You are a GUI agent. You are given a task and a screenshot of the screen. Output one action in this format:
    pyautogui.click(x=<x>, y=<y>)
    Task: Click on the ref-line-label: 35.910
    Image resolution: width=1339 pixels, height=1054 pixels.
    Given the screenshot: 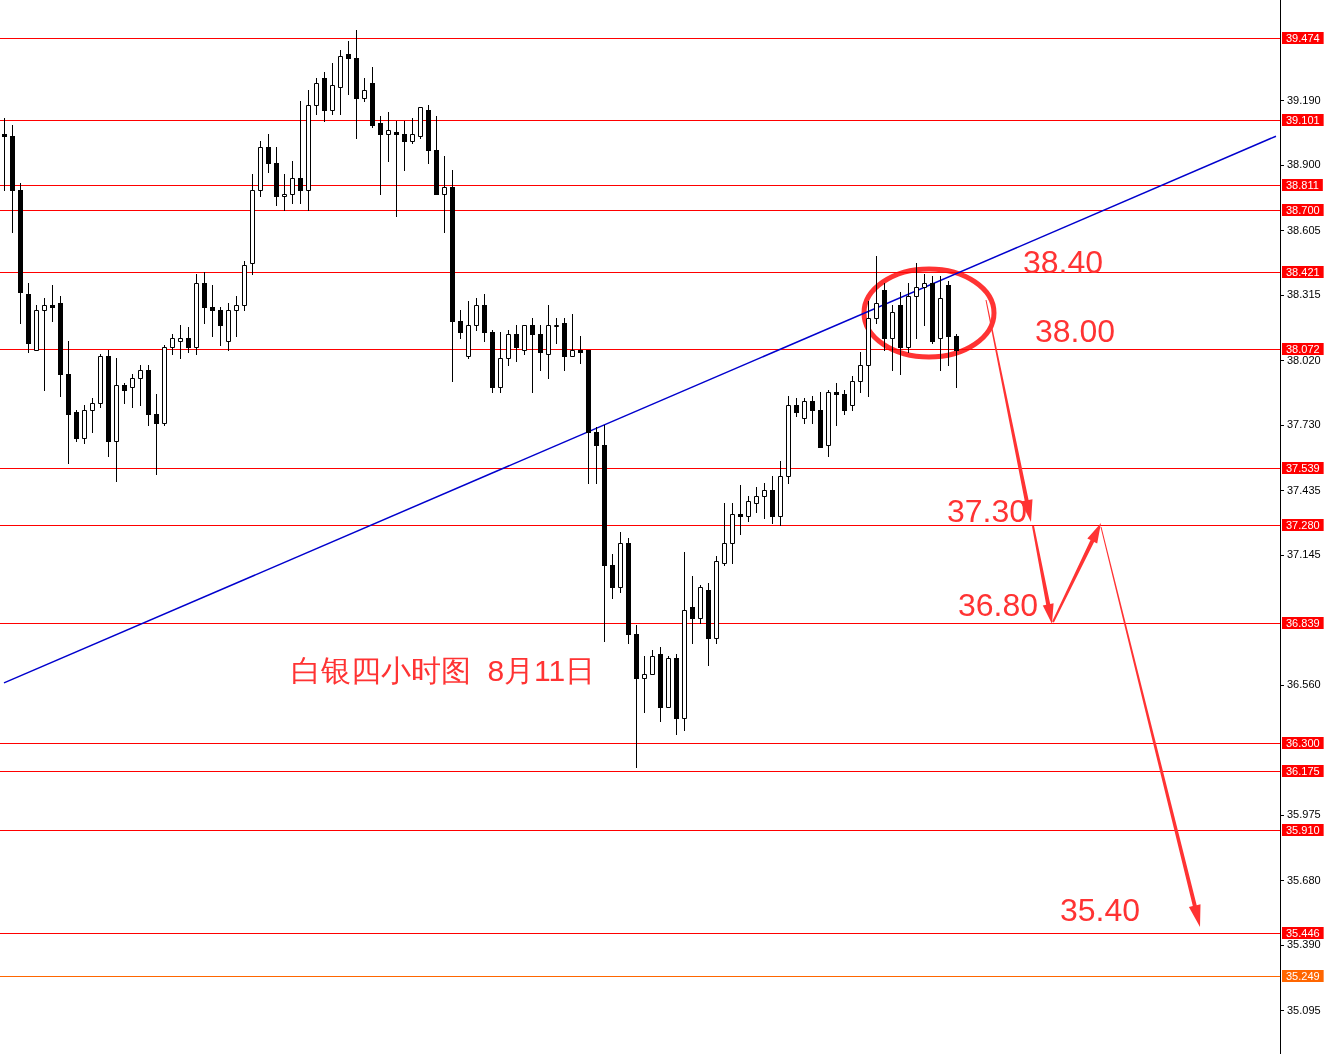 What is the action you would take?
    pyautogui.click(x=1303, y=829)
    